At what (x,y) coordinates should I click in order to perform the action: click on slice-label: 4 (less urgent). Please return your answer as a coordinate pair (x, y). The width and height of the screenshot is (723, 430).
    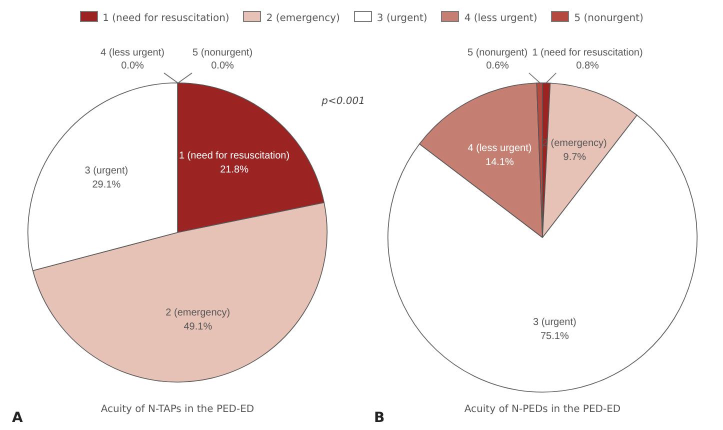
    Looking at the image, I should click on (500, 148).